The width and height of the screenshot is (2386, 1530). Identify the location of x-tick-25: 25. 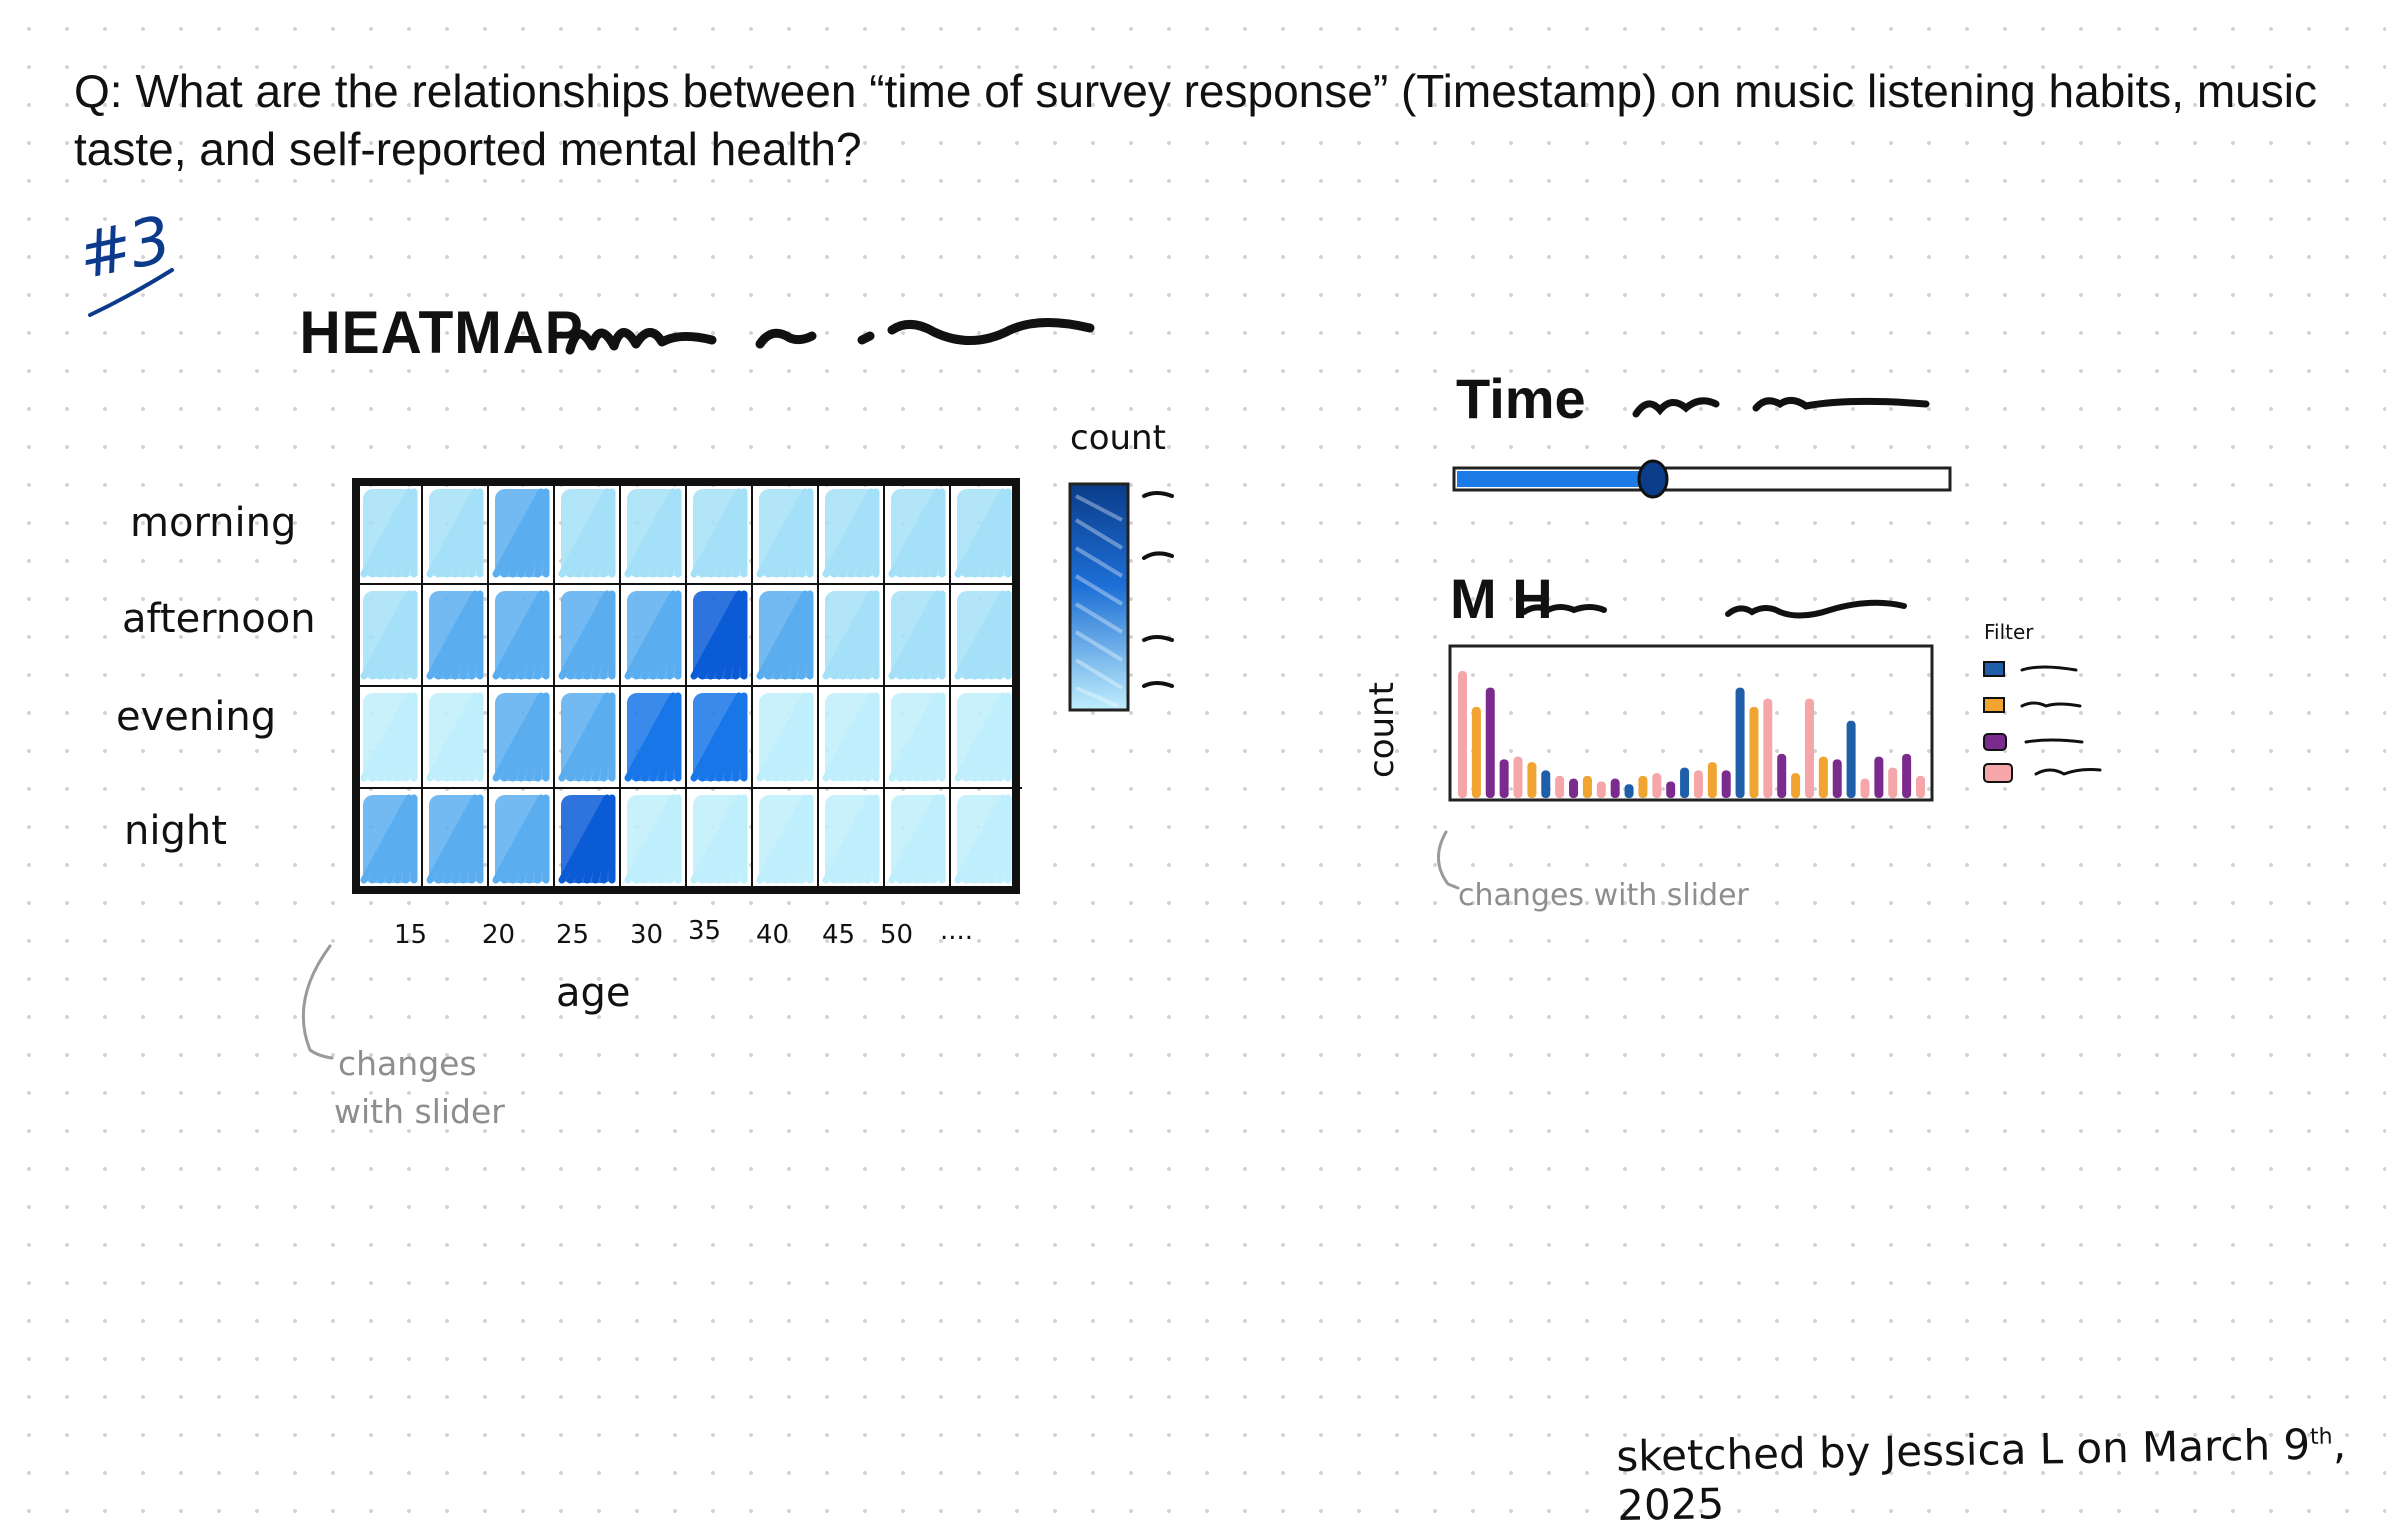
(573, 935).